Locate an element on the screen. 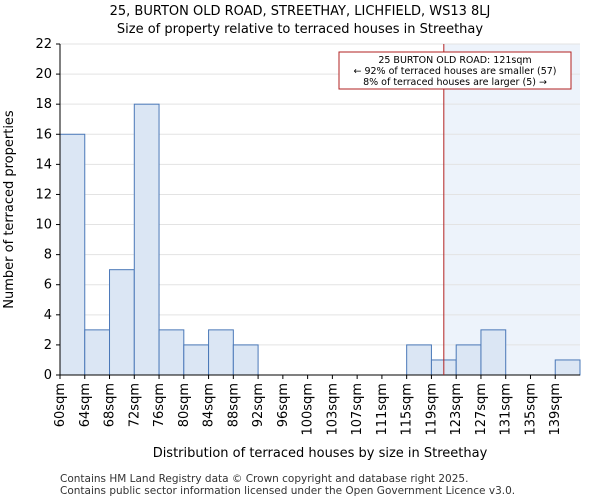 The height and width of the screenshot is (500, 600). x-tick-label: 76sqm is located at coordinates (159, 405).